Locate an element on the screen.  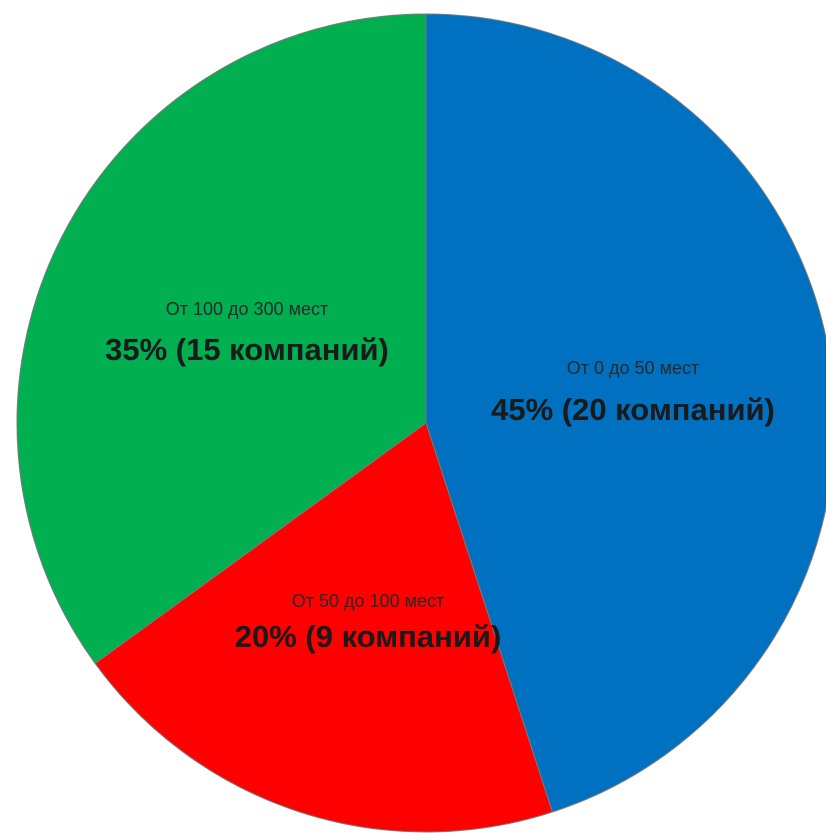
slice-category-100-300: От 100 до 300 мест is located at coordinates (247, 309).